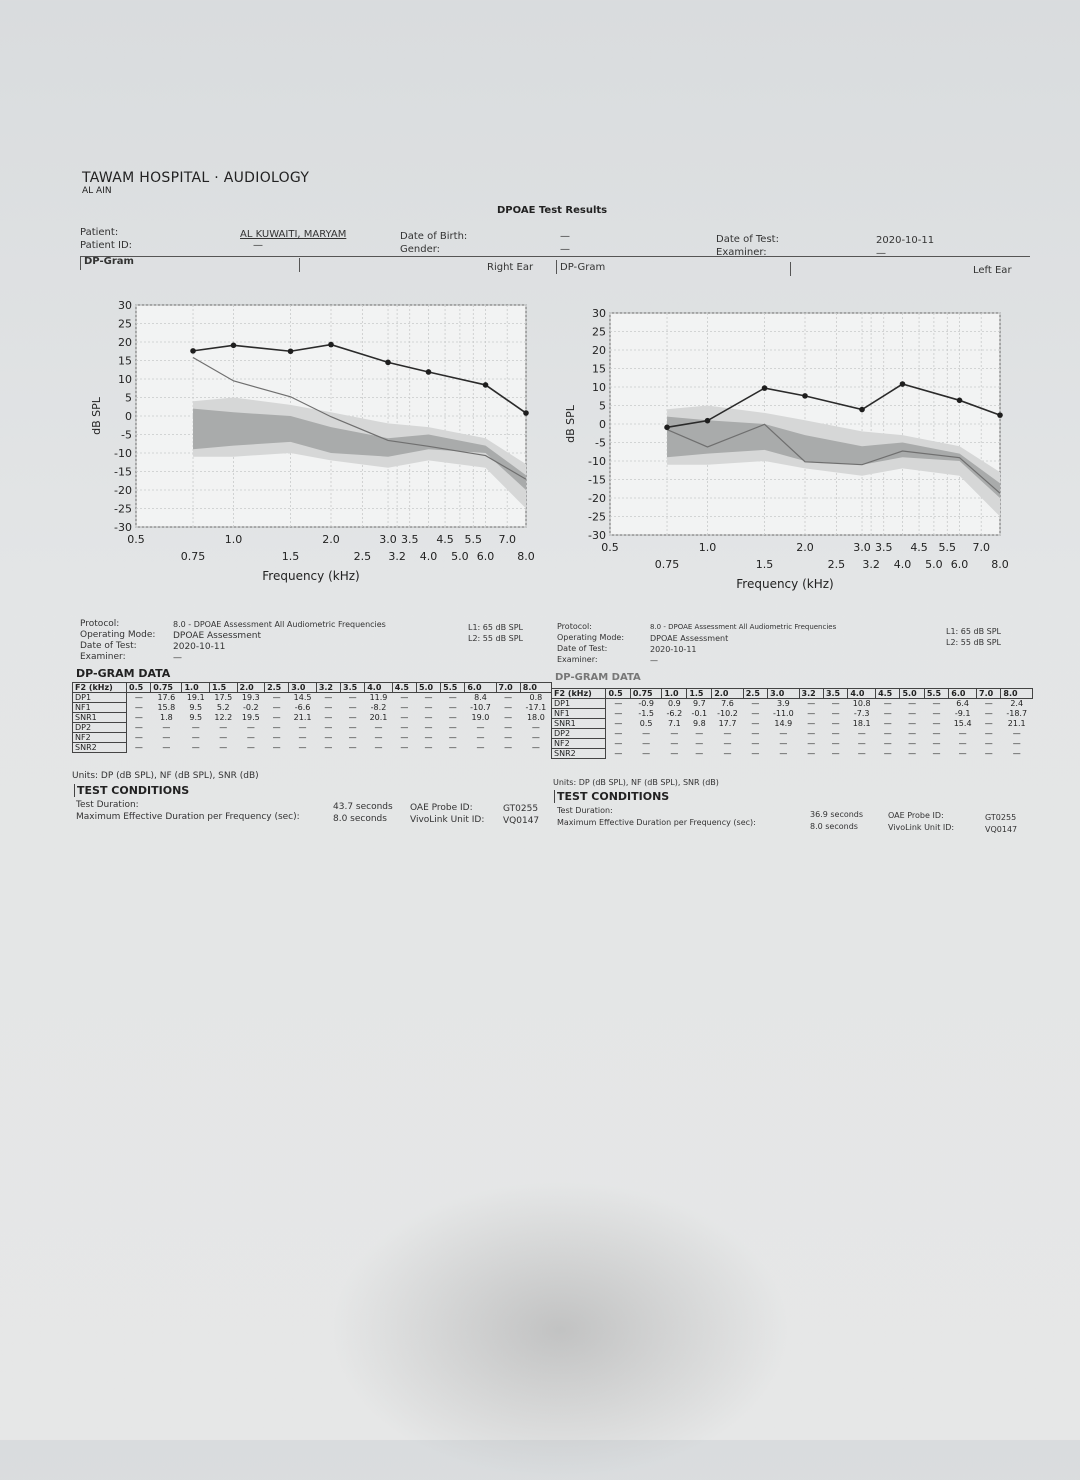 The image size is (1080, 1480). I want to click on r-table-header-cell: 5.5, so click(453, 687).